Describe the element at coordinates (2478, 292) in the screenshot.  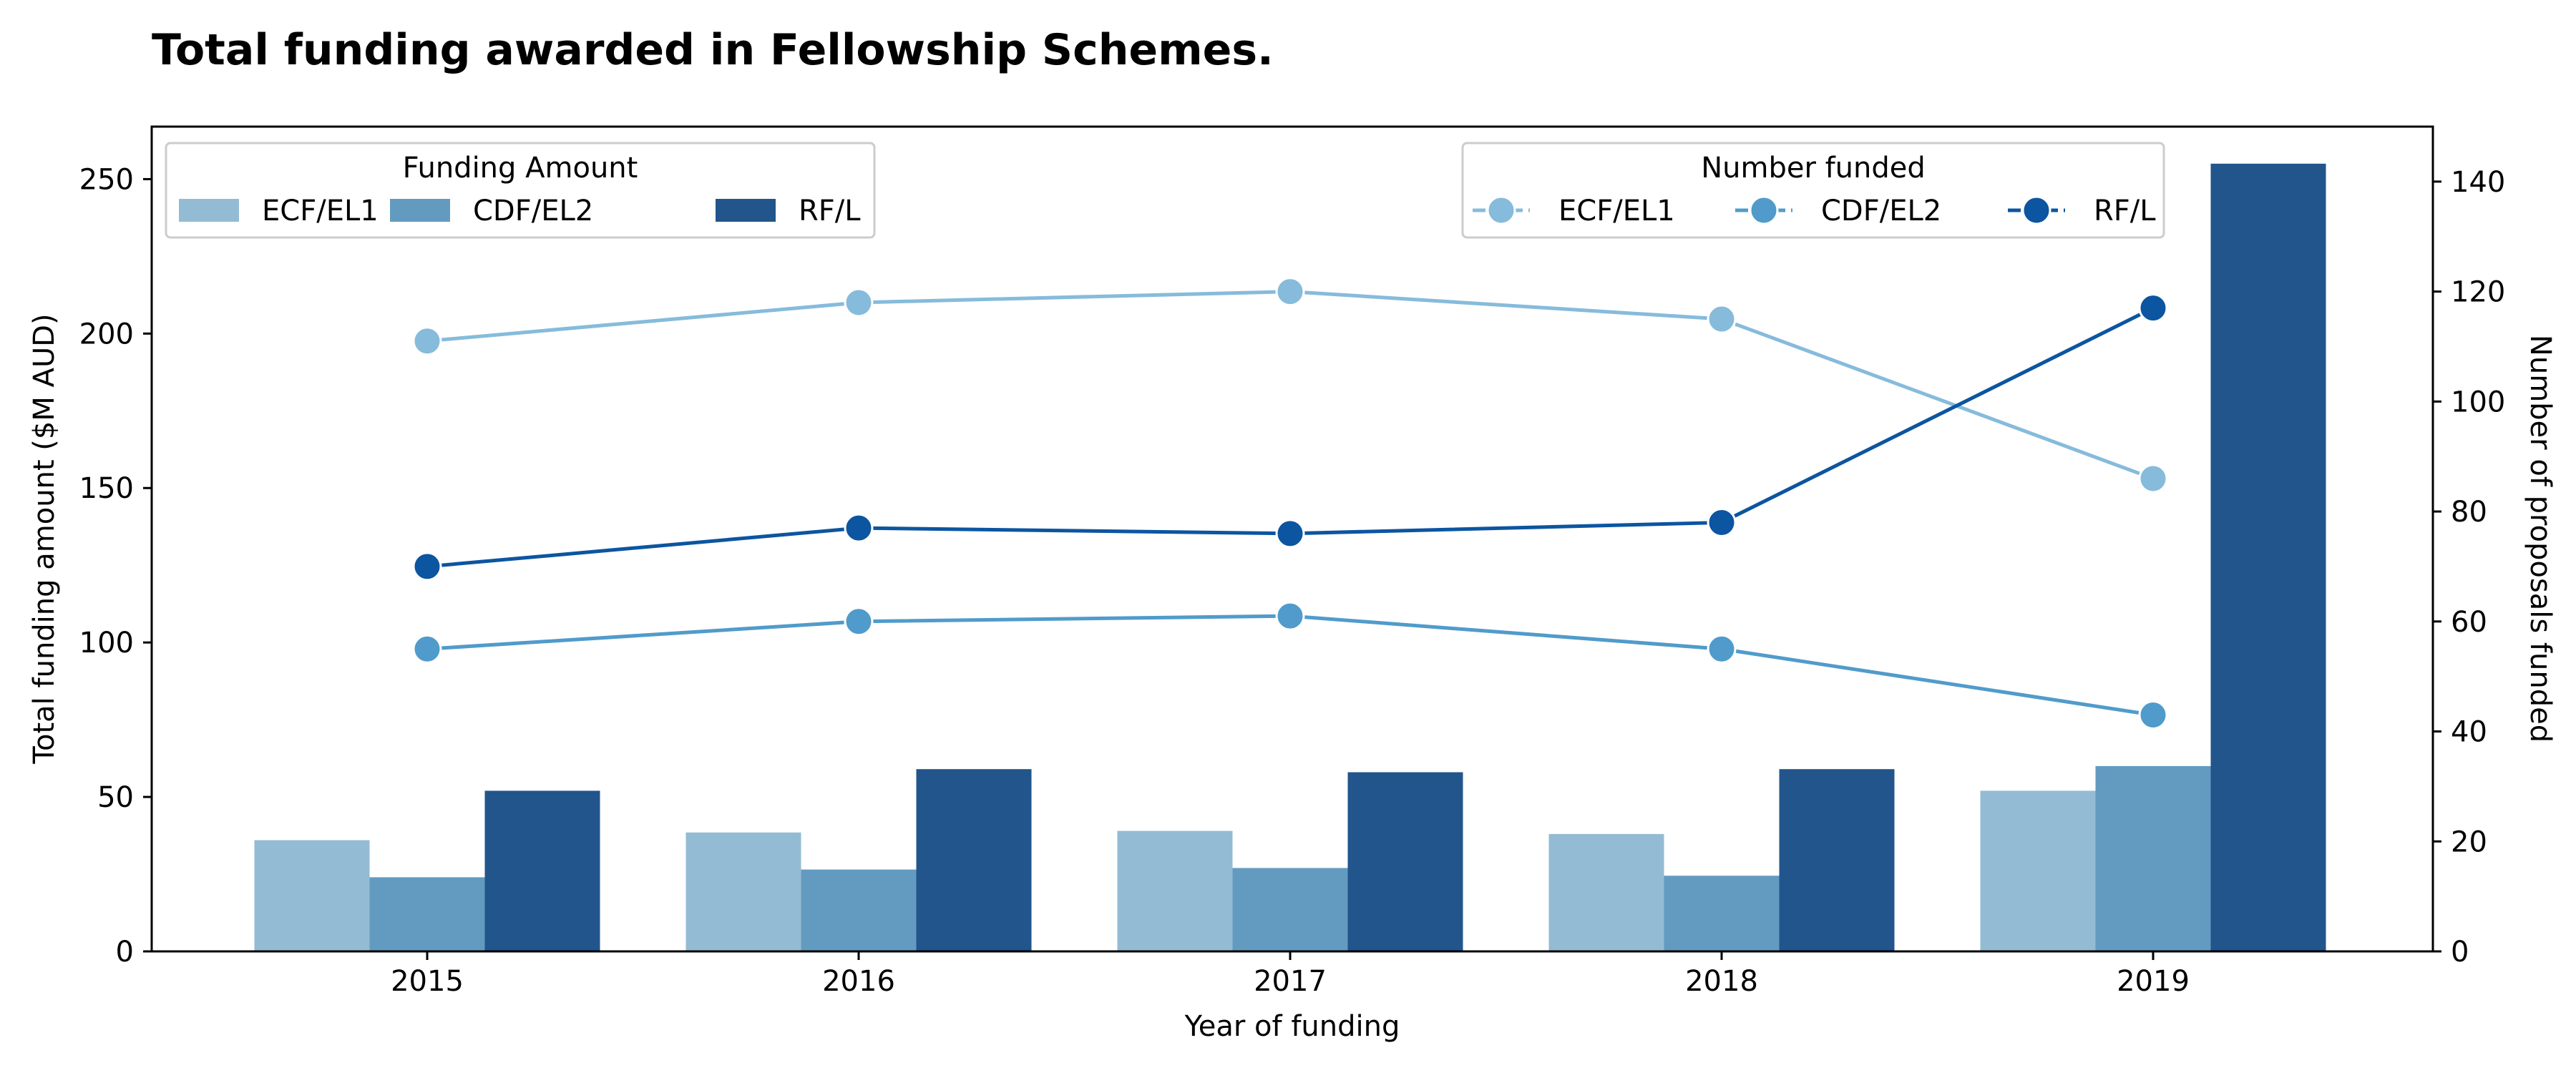
I see `y2-tick-label: 120` at that location.